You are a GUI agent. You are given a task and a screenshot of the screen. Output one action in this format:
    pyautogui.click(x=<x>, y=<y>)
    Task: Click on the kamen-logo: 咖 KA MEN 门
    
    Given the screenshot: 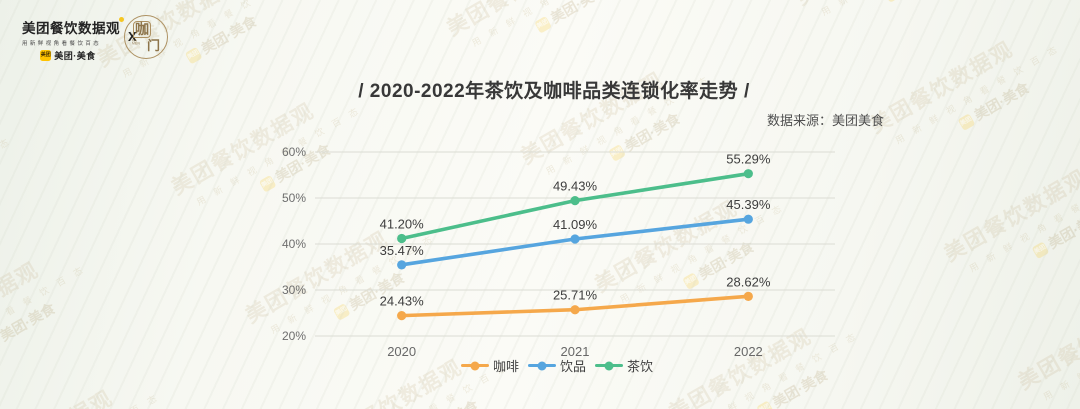 What is the action you would take?
    pyautogui.click(x=146, y=37)
    